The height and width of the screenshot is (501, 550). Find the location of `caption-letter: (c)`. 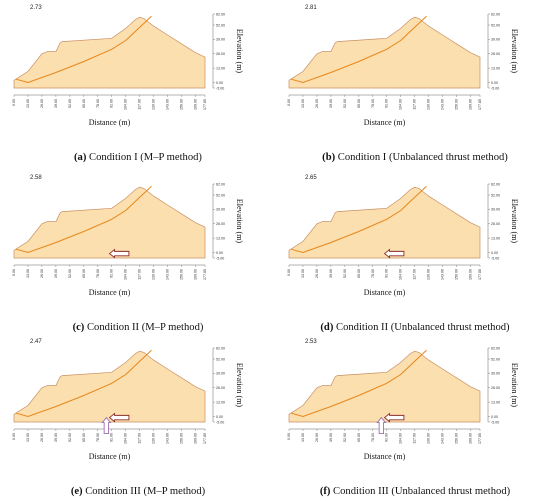

caption-letter: (c) is located at coordinates (79, 327).